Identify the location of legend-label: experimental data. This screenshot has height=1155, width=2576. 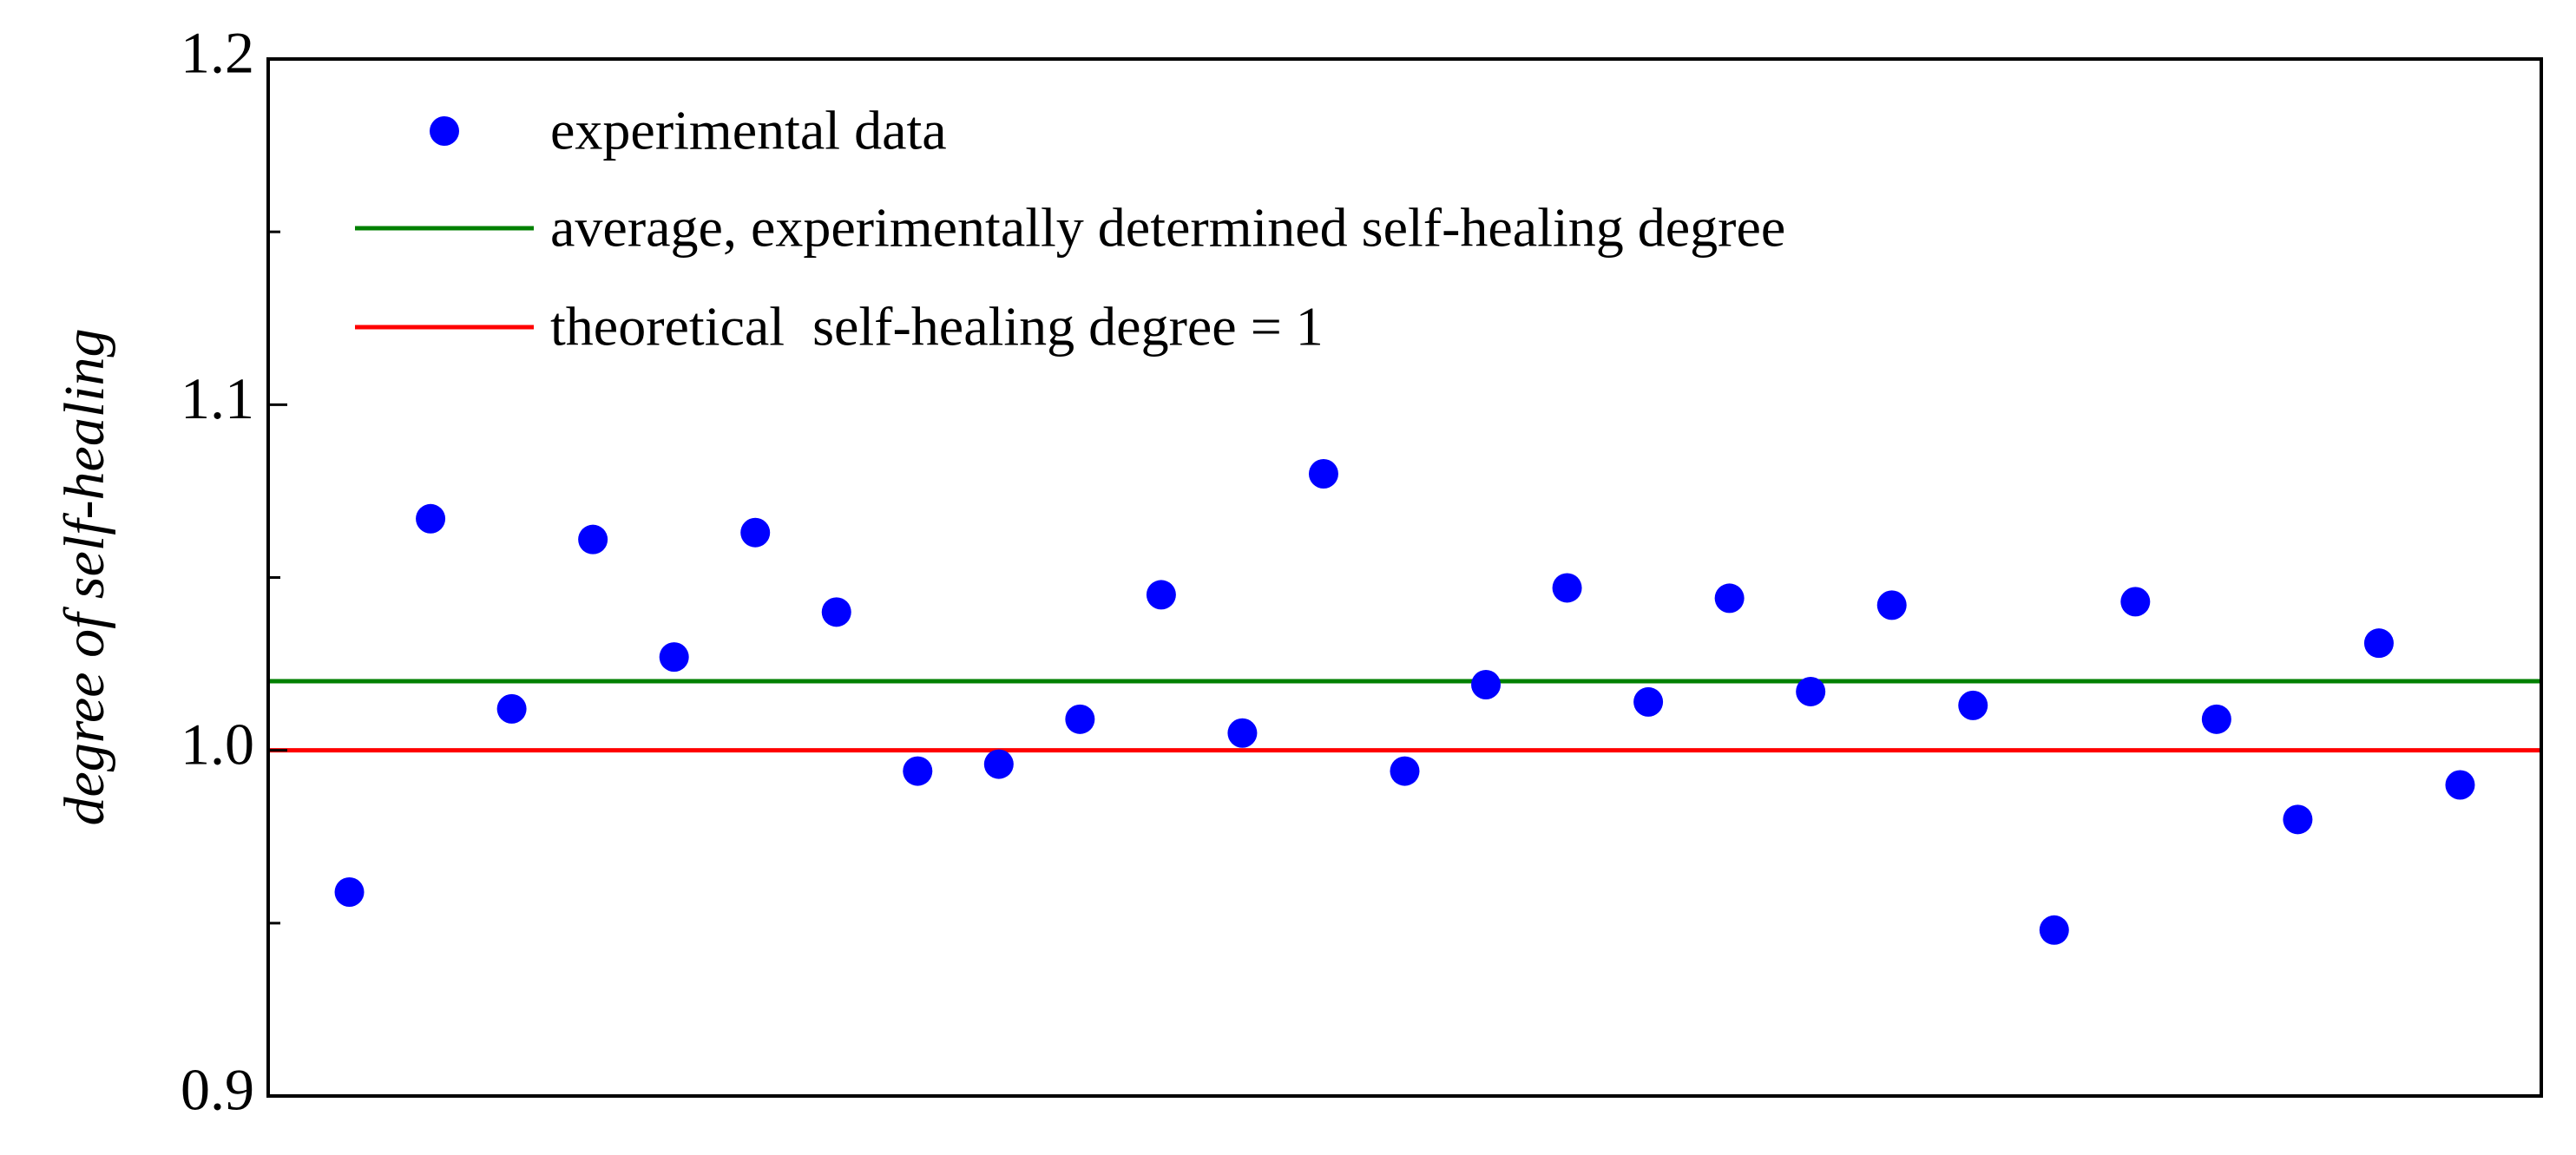
(748, 130).